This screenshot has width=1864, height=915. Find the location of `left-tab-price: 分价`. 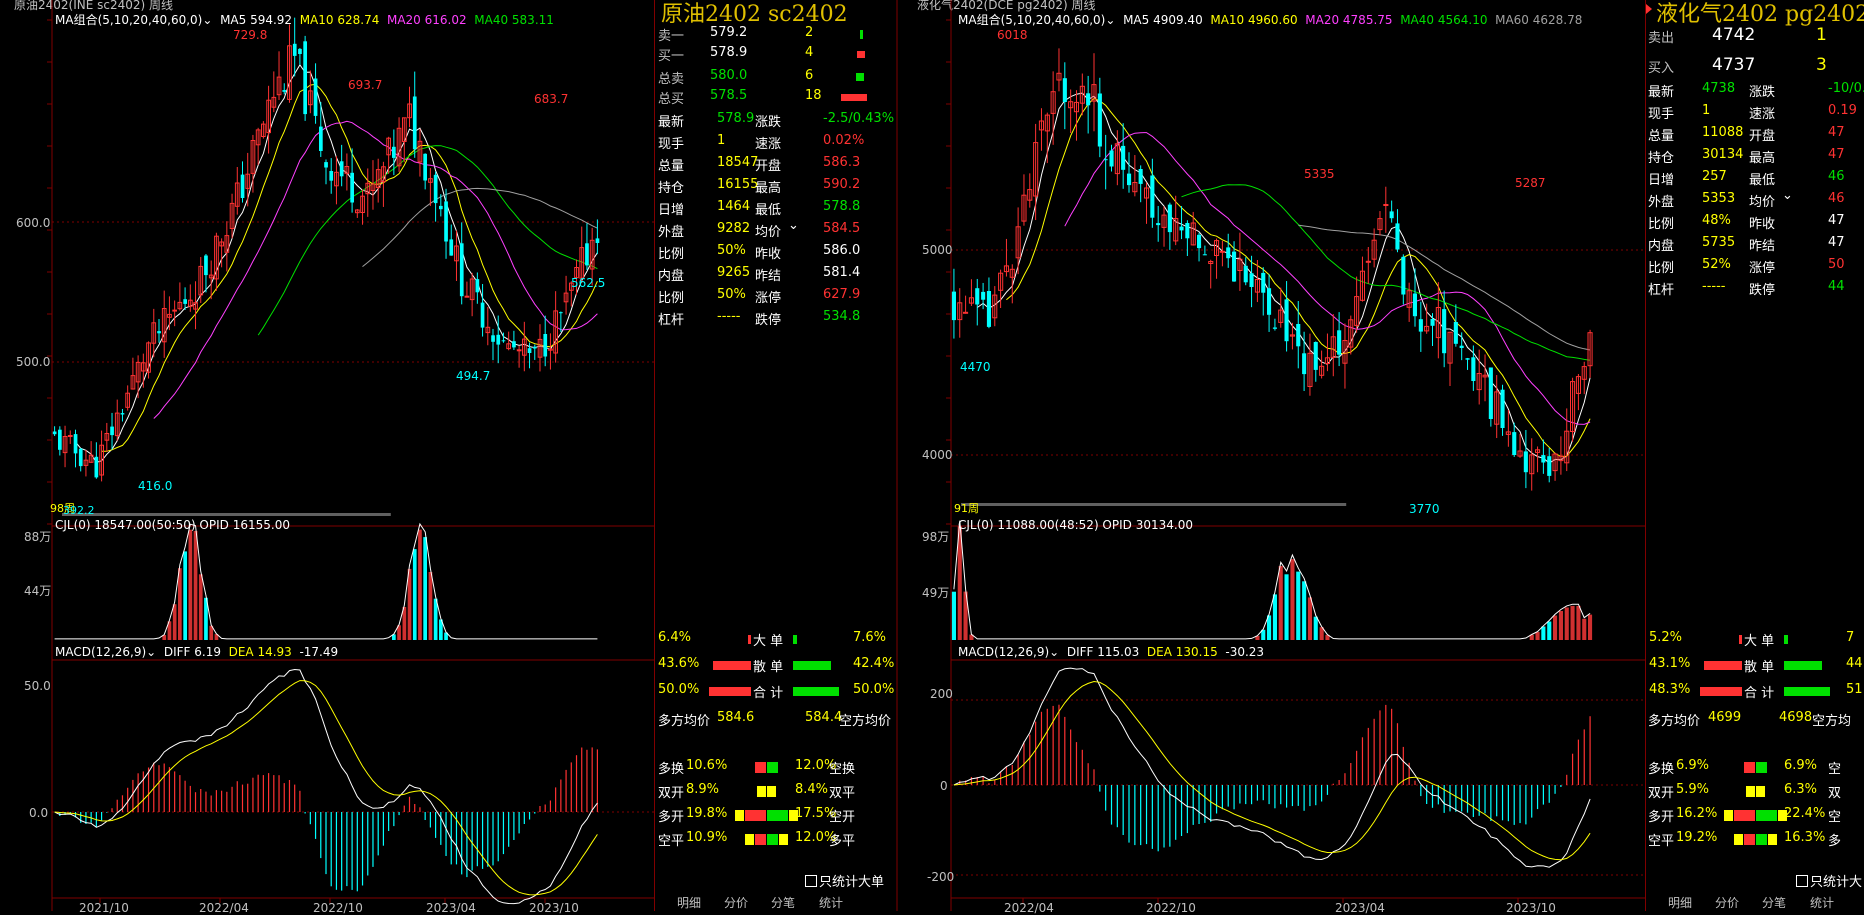

left-tab-price: 分价 is located at coordinates (736, 903).